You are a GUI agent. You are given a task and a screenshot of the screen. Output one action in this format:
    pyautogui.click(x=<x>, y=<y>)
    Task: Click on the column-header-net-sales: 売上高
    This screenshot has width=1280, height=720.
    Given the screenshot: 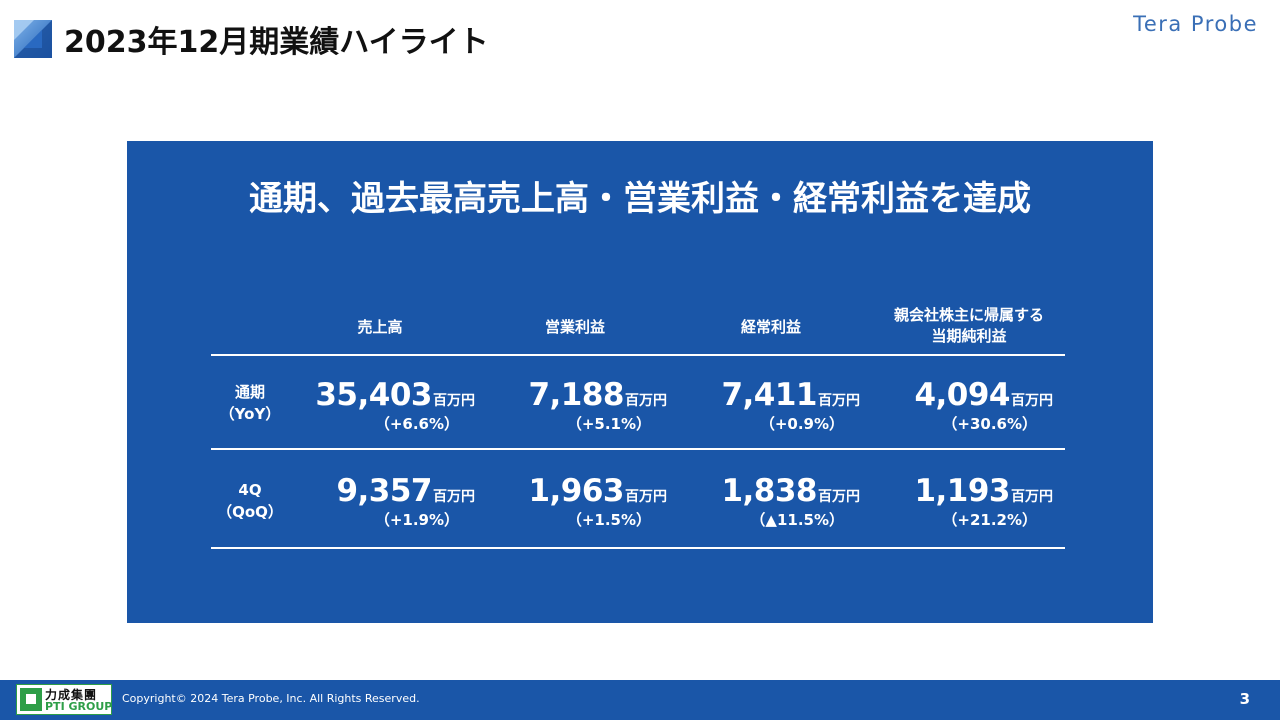 What is the action you would take?
    pyautogui.click(x=380, y=327)
    